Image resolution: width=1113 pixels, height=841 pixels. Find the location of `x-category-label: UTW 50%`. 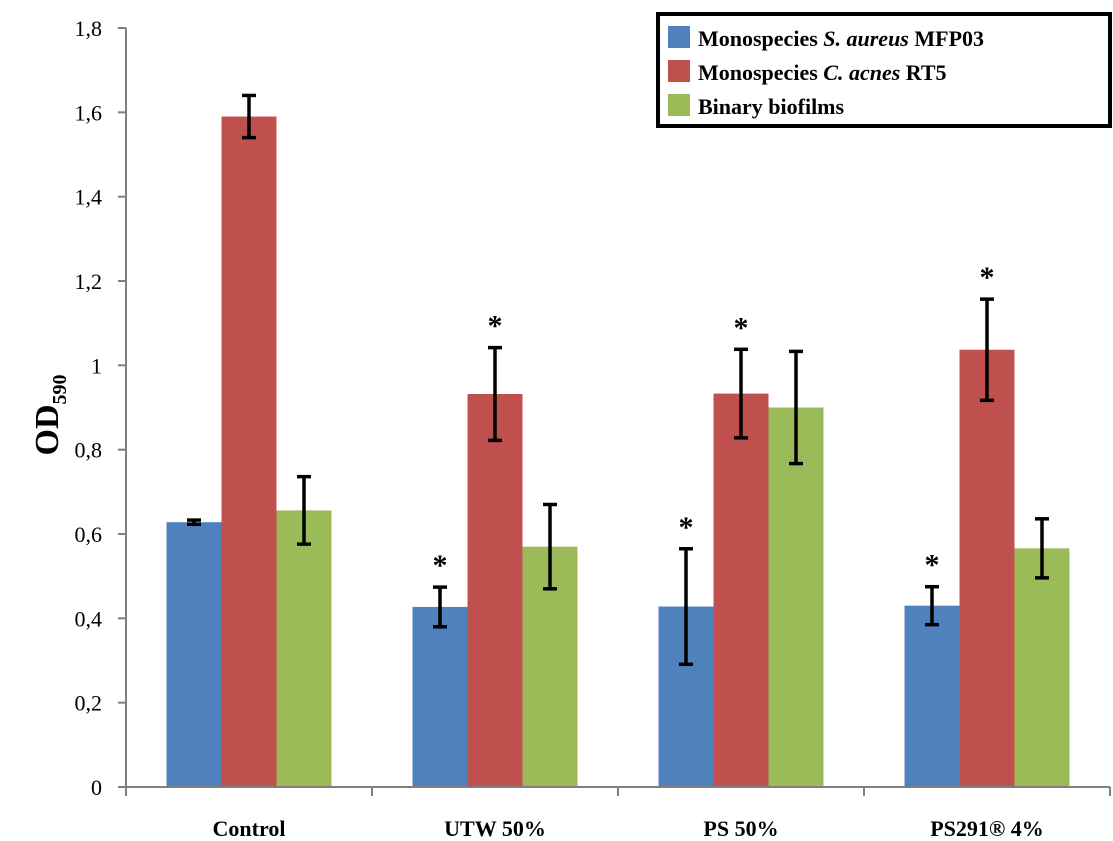

x-category-label: UTW 50% is located at coordinates (495, 828).